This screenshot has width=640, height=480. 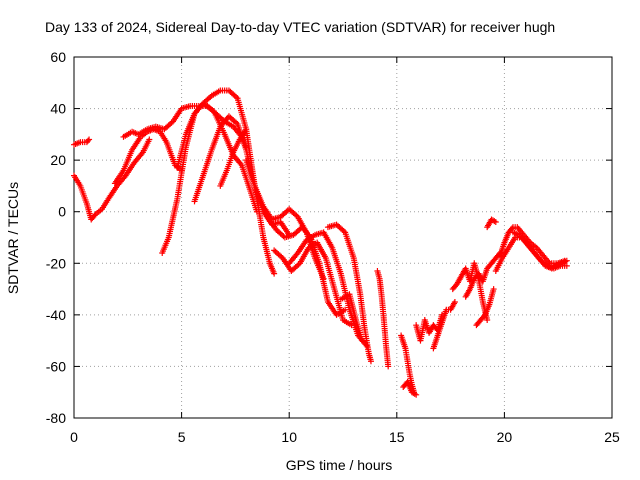 What do you see at coordinates (56, 366) in the screenshot?
I see `y-tick-label: -60` at bounding box center [56, 366].